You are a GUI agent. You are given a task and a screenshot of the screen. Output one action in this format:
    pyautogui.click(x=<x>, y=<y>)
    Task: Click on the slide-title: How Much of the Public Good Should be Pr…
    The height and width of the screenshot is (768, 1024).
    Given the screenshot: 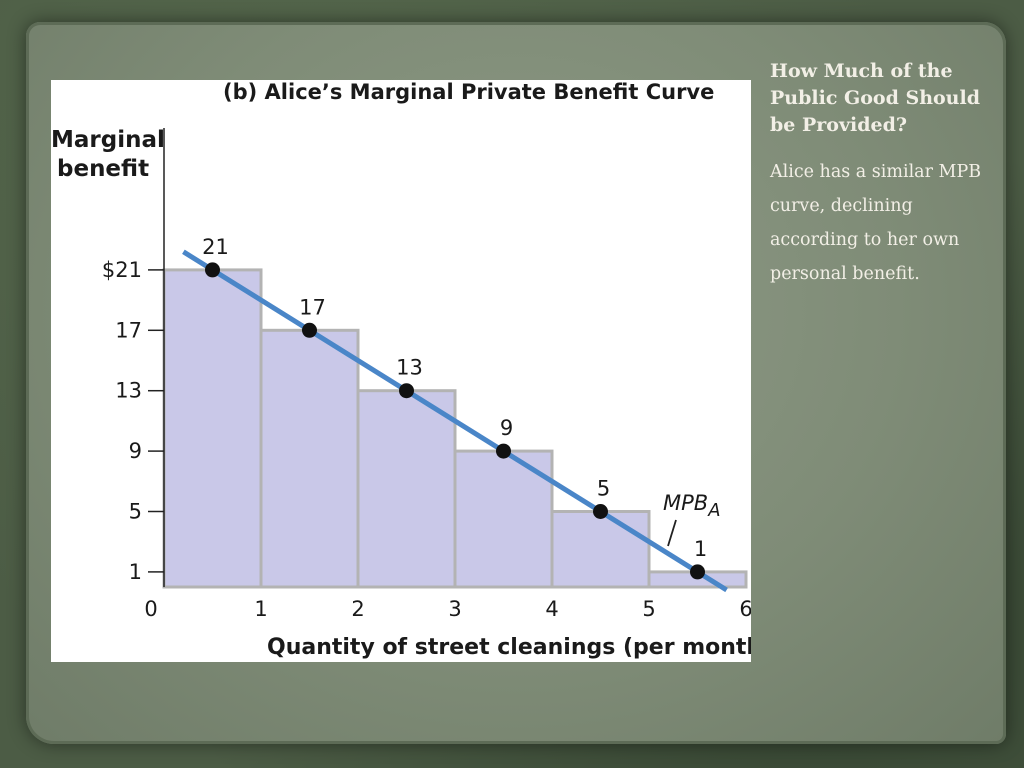 What is the action you would take?
    pyautogui.click(x=875, y=98)
    